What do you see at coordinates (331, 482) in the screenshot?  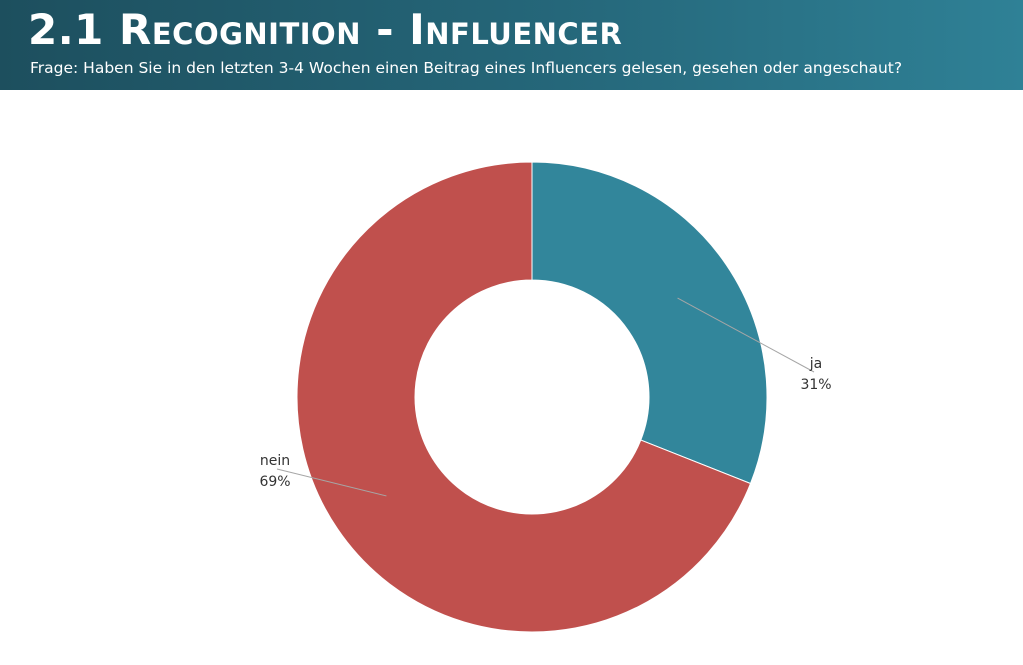 I see `leader-line-nein` at bounding box center [331, 482].